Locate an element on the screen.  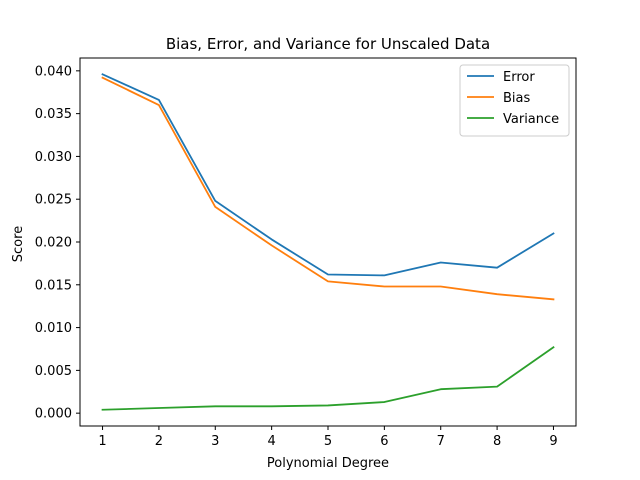
x-tick-label: 5 is located at coordinates (328, 441).